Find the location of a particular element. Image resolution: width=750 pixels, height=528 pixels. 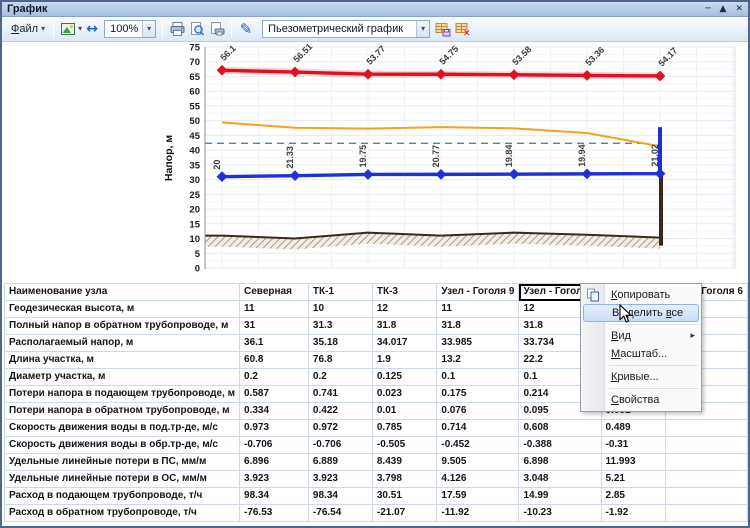

value-cell: 35.18 is located at coordinates (340, 343).